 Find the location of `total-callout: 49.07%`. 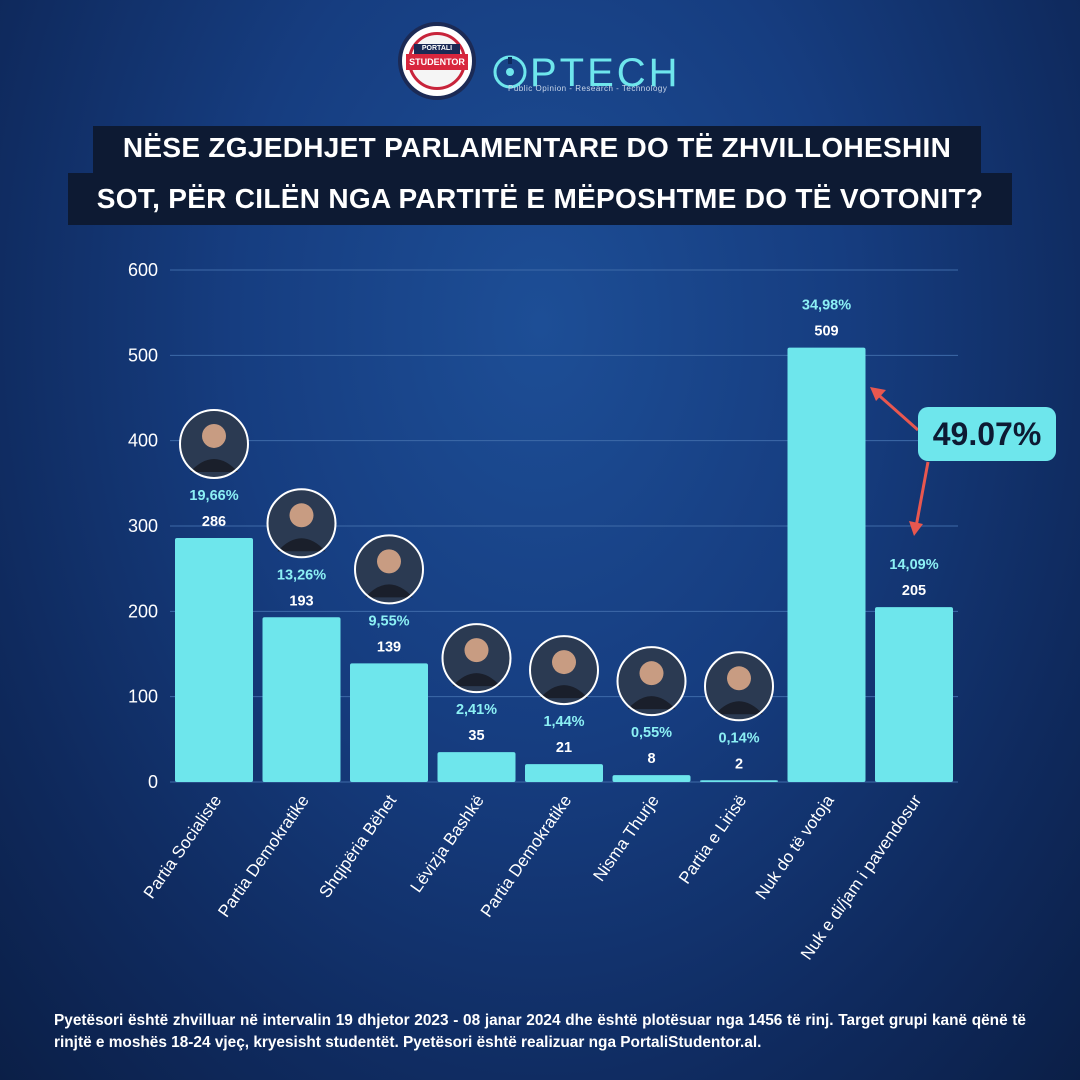

total-callout: 49.07% is located at coordinates (987, 434).